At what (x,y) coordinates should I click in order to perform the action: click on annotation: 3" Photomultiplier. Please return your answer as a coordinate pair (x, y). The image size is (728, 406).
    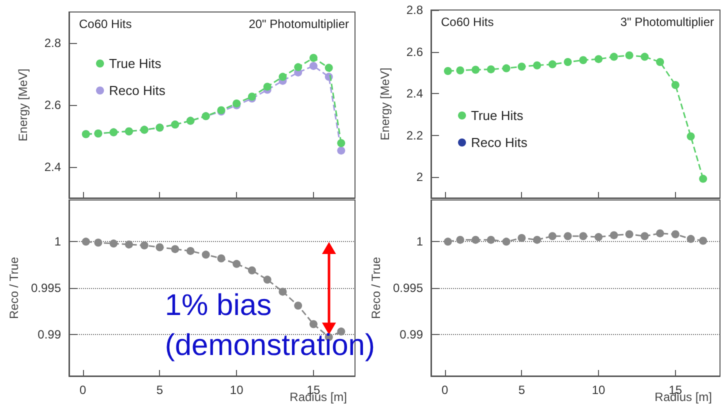
    Looking at the image, I should click on (667, 22).